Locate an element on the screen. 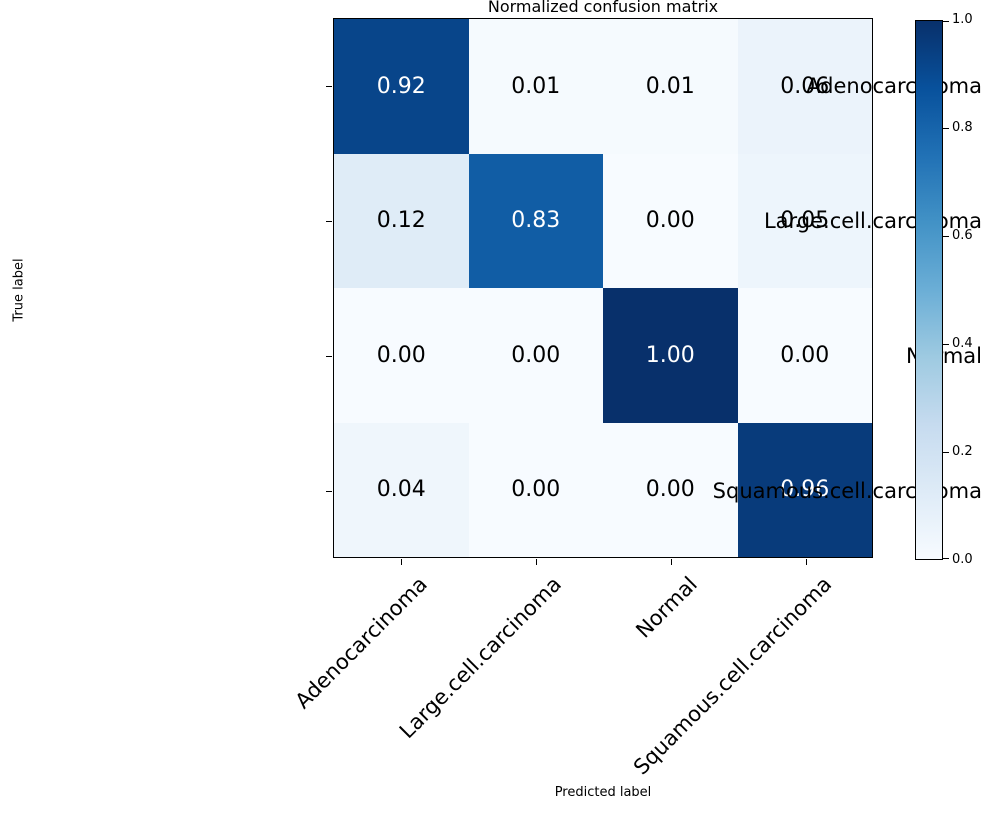  y-axis-title: True label is located at coordinates (19, 290).